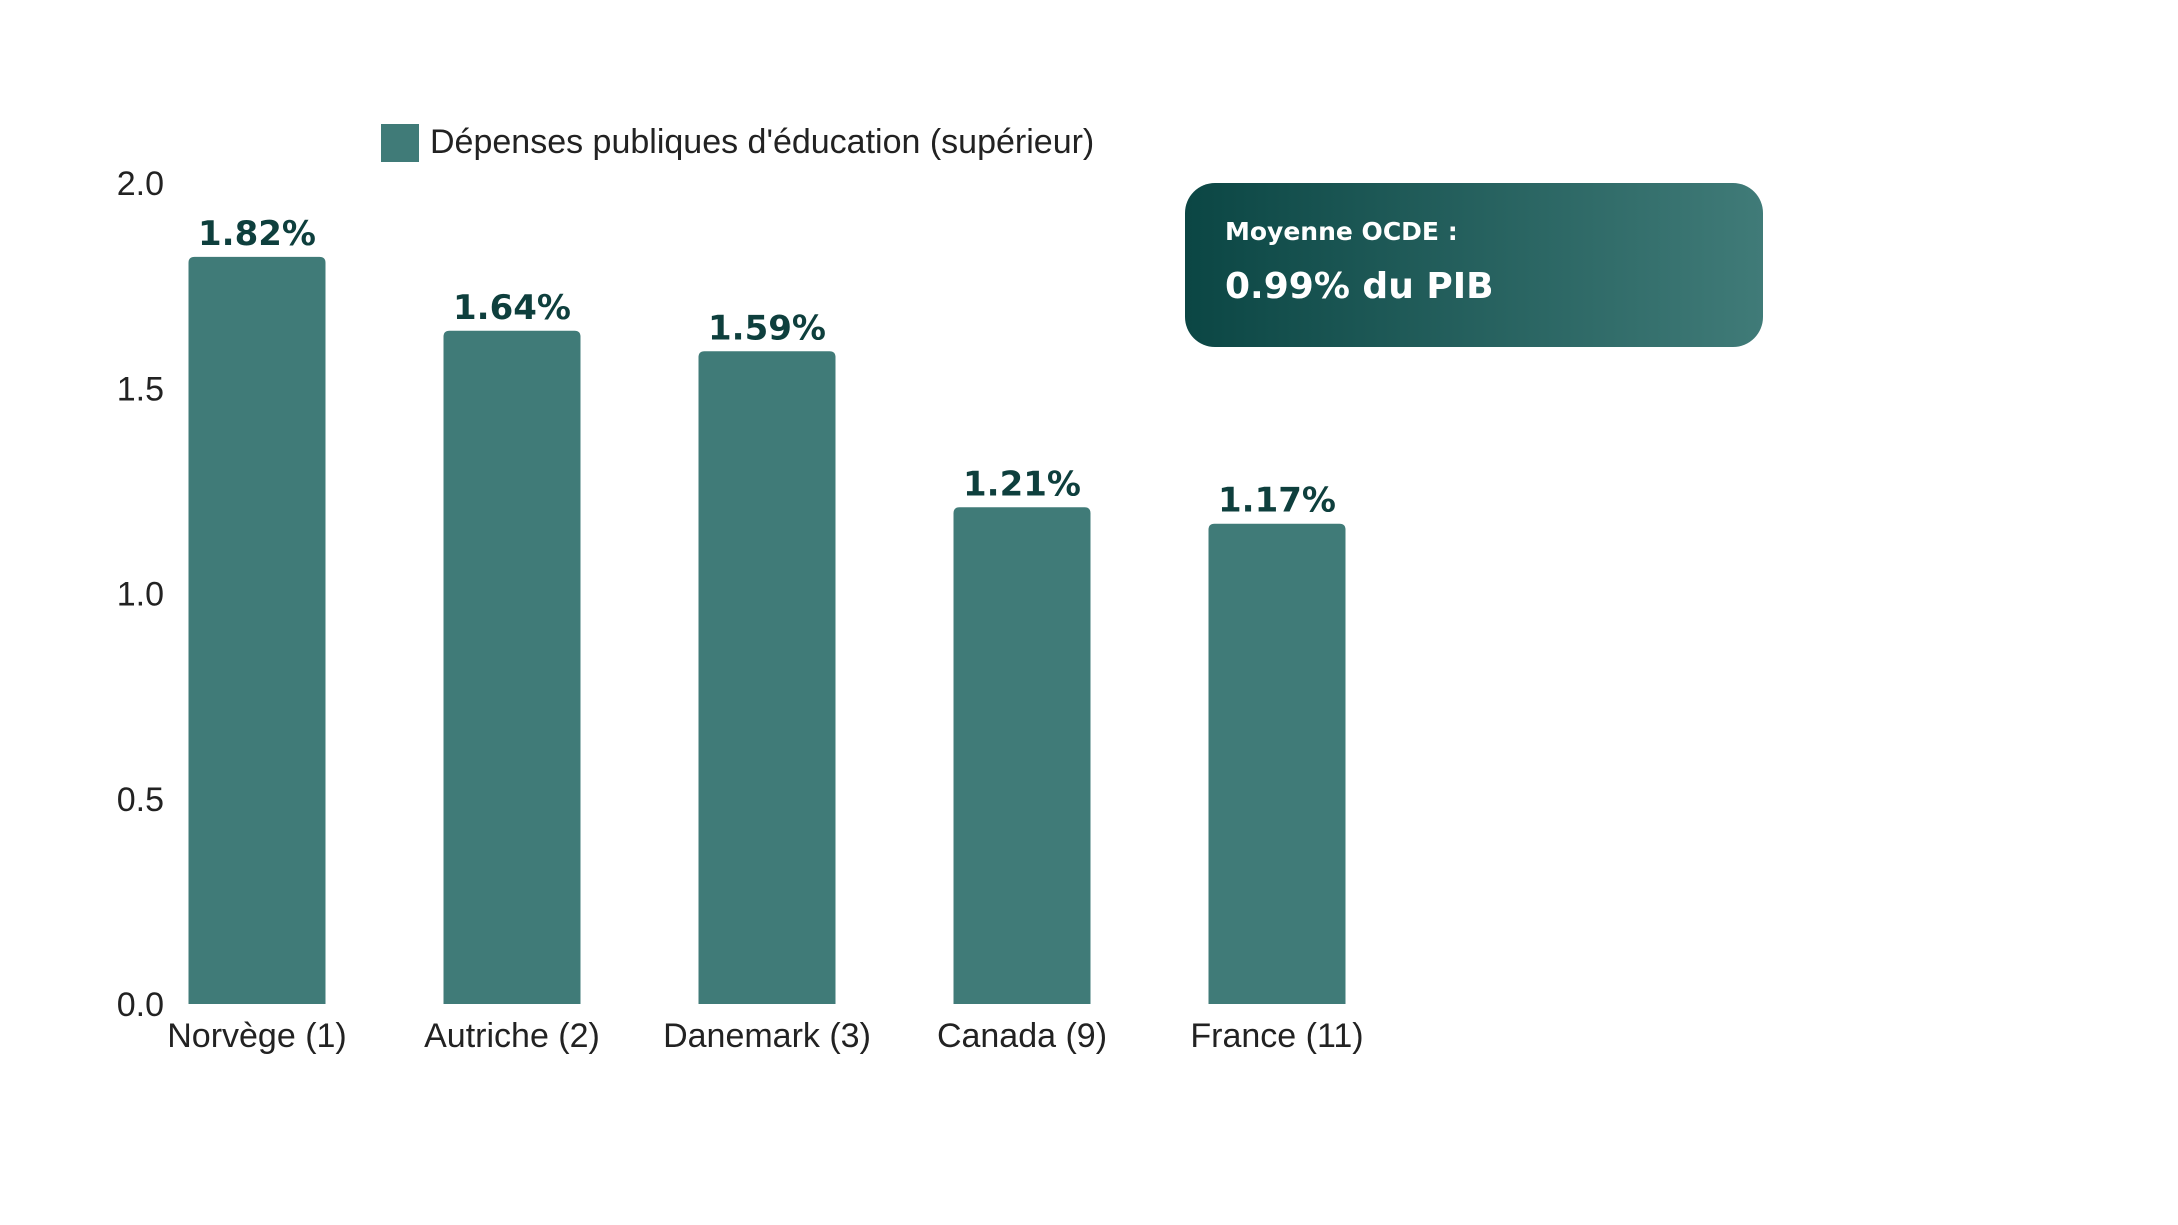 The height and width of the screenshot is (1225, 2178). What do you see at coordinates (140, 184) in the screenshot?
I see `y-tick-label: 2.0` at bounding box center [140, 184].